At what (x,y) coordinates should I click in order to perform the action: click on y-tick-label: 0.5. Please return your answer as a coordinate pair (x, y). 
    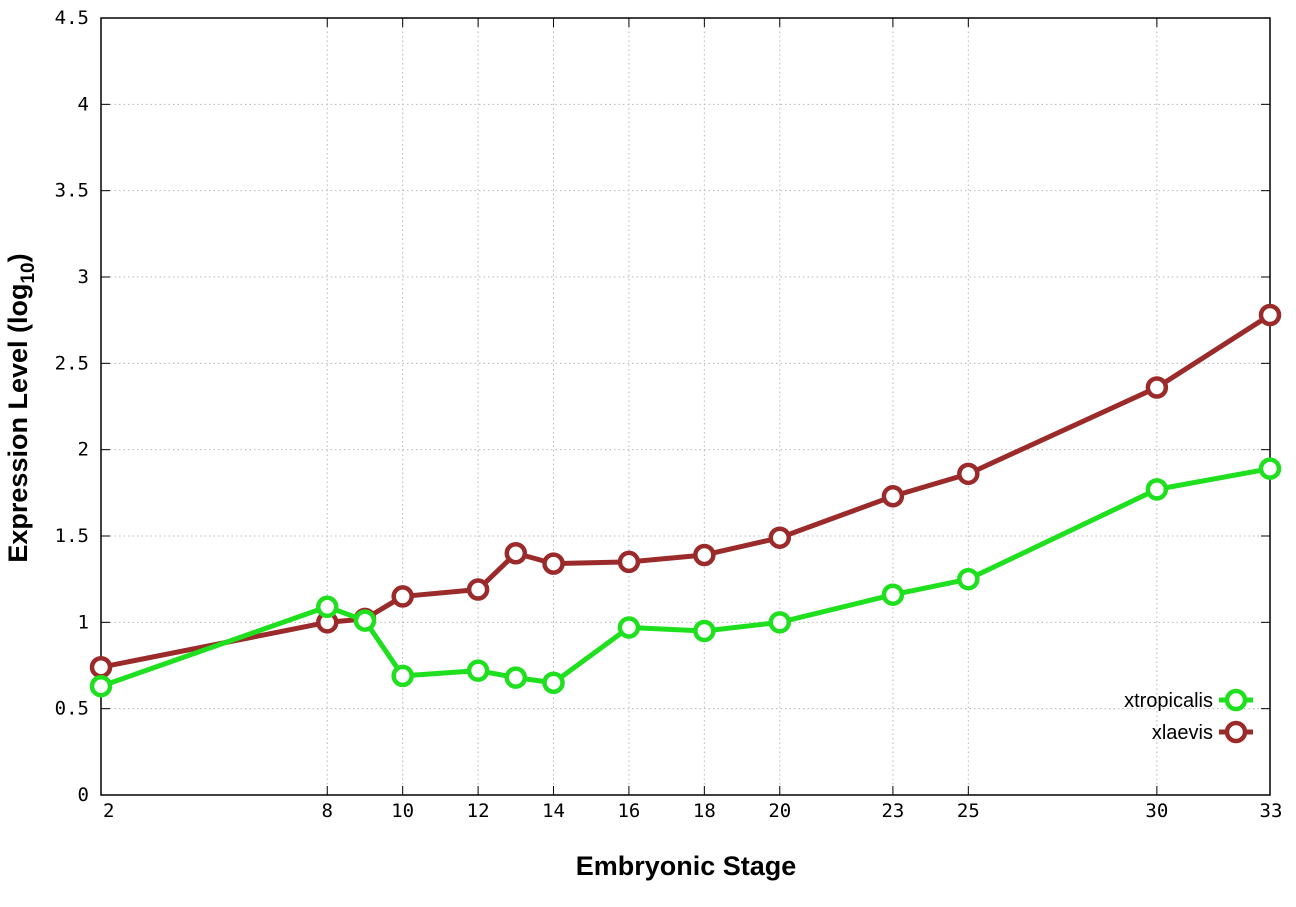
    Looking at the image, I should click on (72, 709).